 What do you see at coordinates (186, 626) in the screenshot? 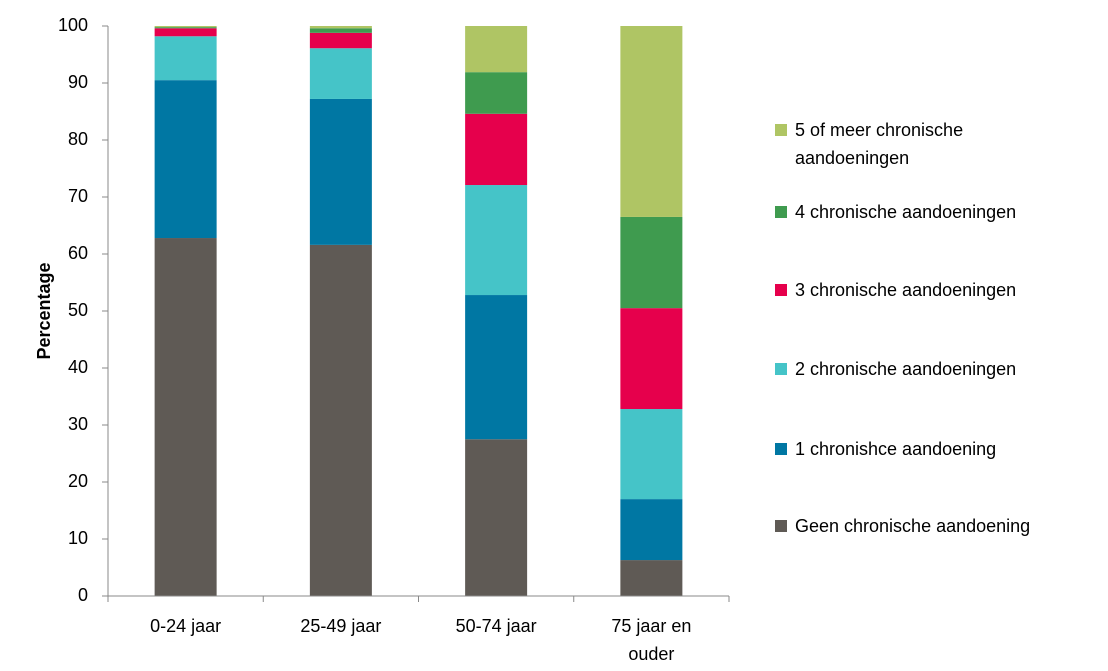
I see `x-tick-label: 0-24 jaar` at bounding box center [186, 626].